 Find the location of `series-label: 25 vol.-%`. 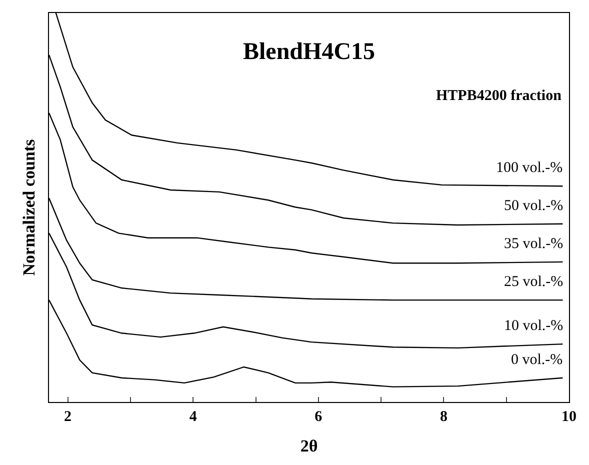

series-label: 25 vol.-% is located at coordinates (534, 282).